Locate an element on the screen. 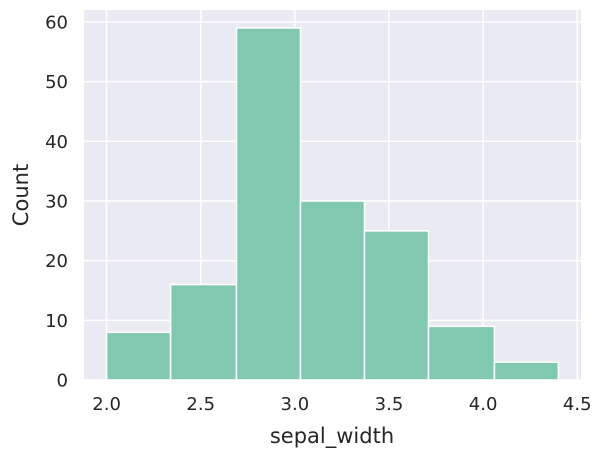 This screenshot has width=599, height=455. x-tick-labels: 2.0 2.5 3.0 3.5 4.0 4.5 is located at coordinates (341, 404).